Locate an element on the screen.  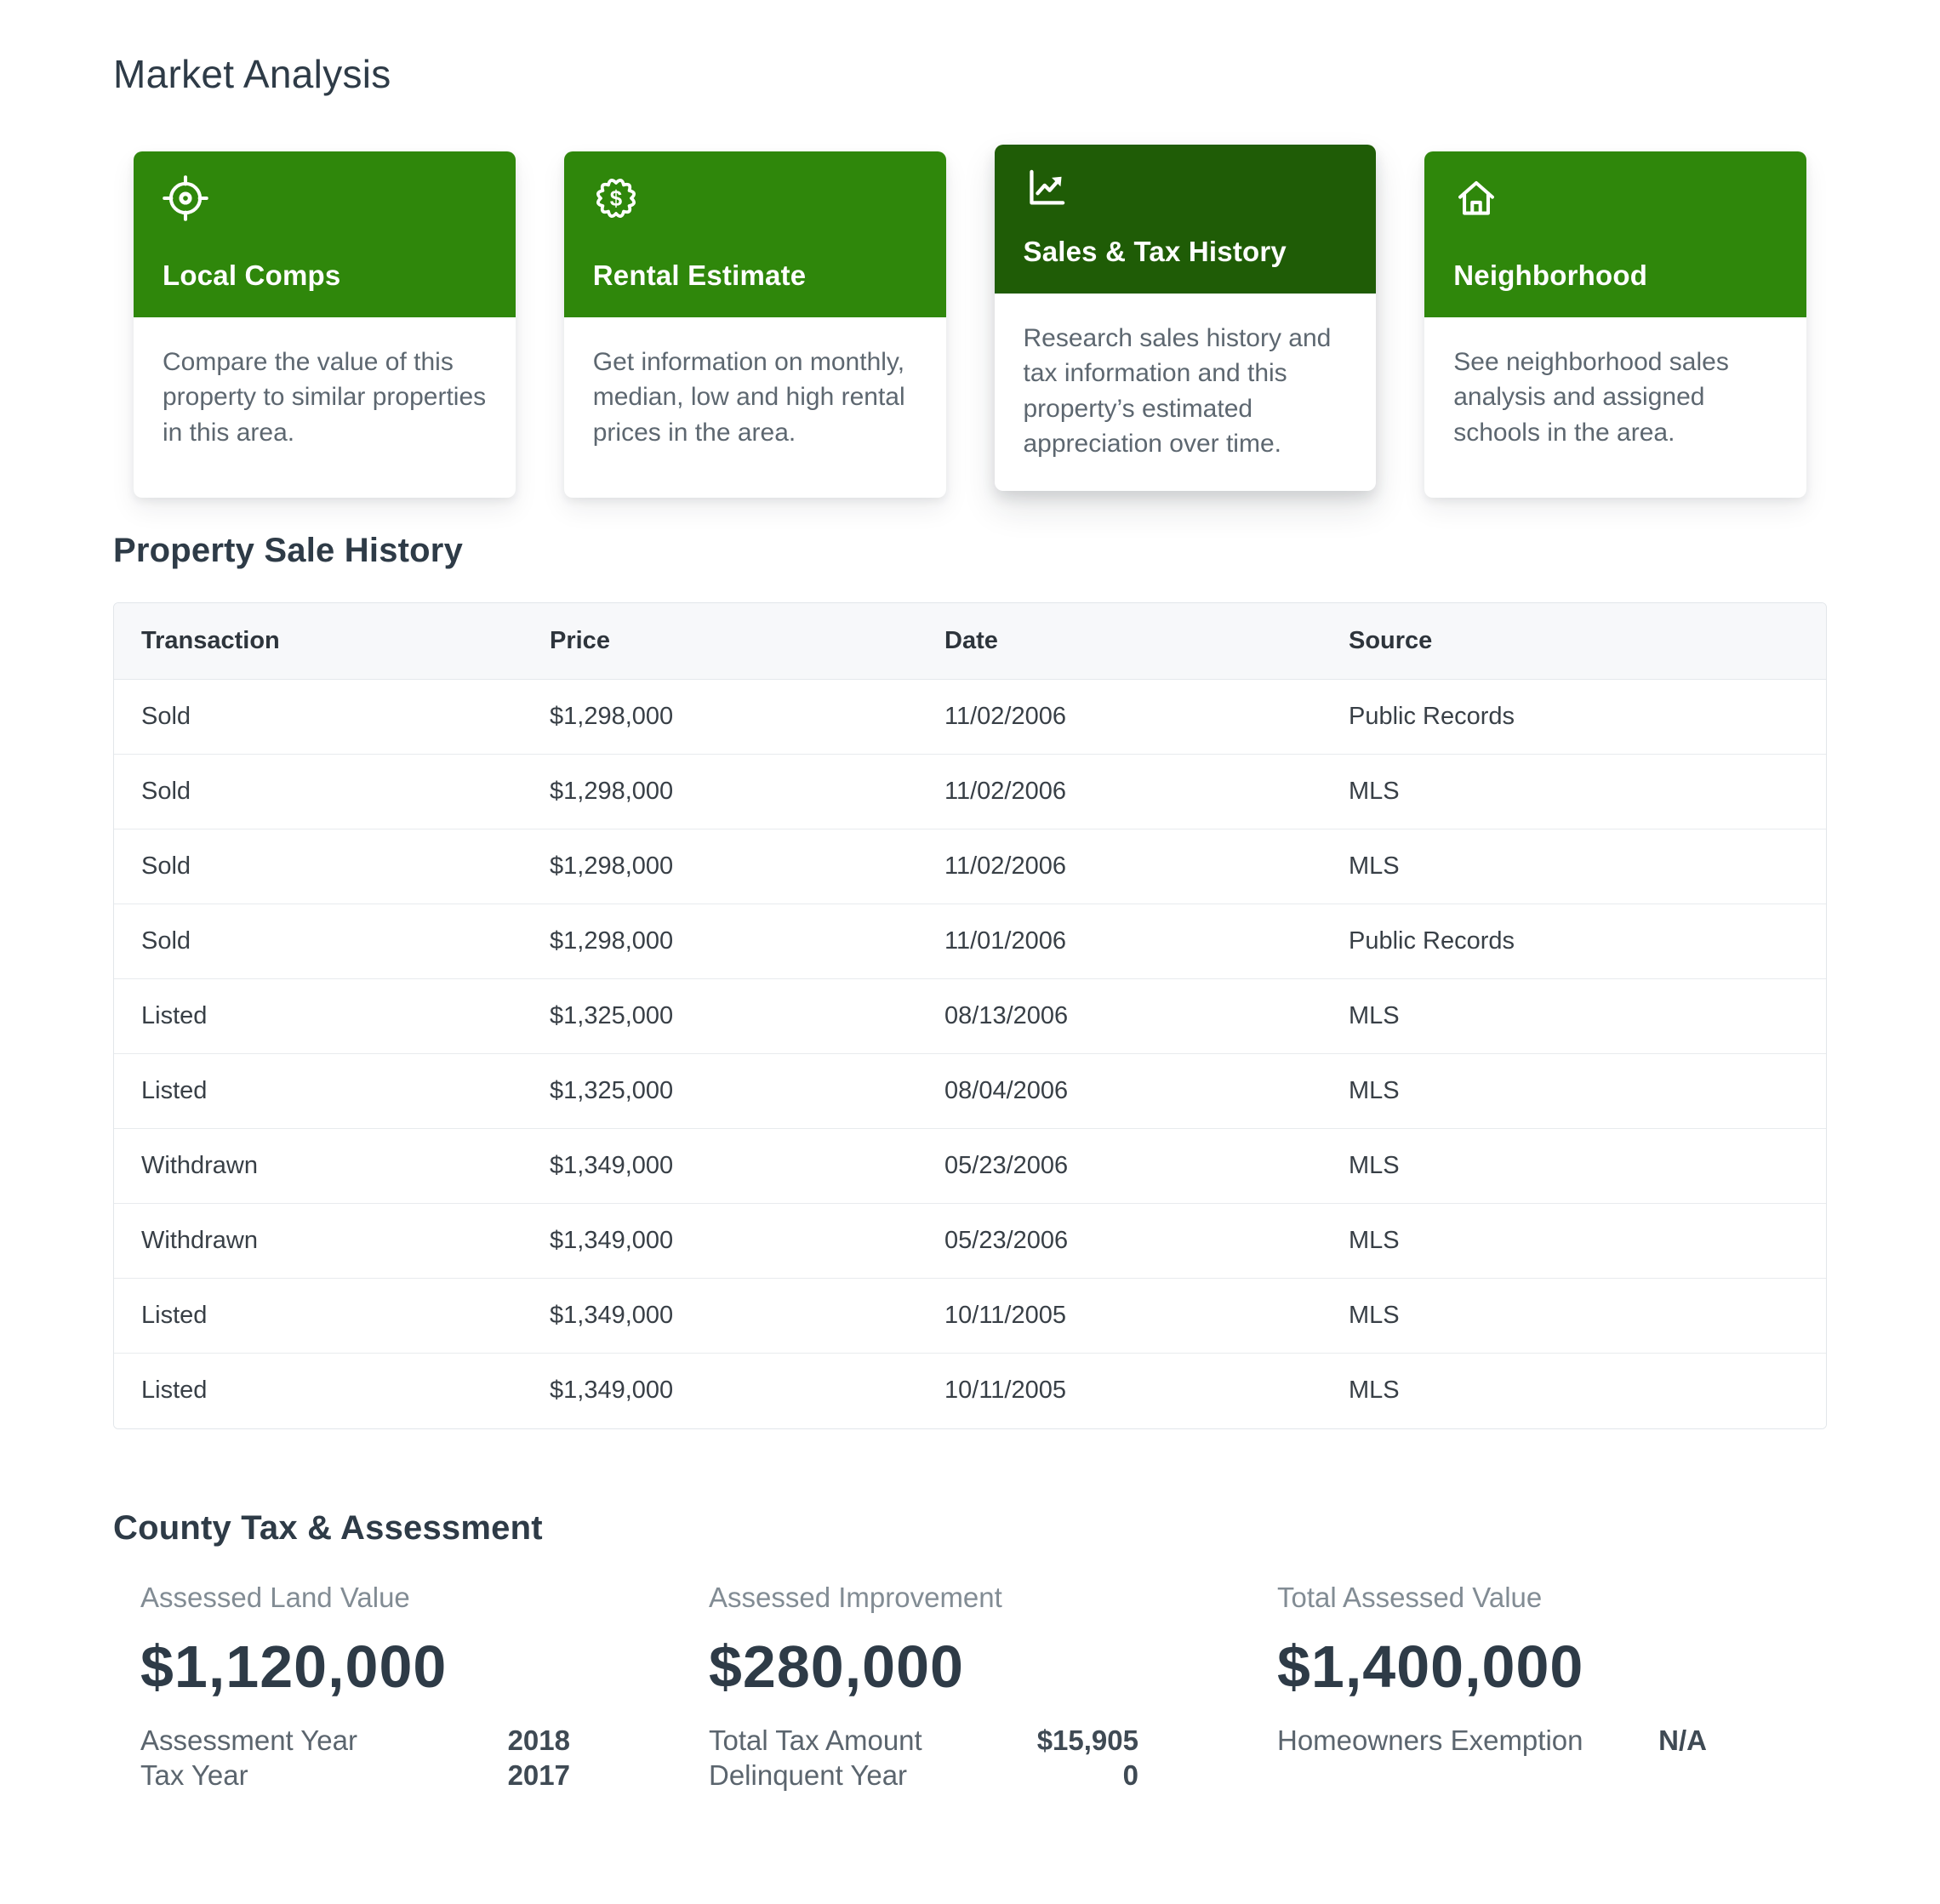
cell-date: 08/04/2006 is located at coordinates (1006, 1090).